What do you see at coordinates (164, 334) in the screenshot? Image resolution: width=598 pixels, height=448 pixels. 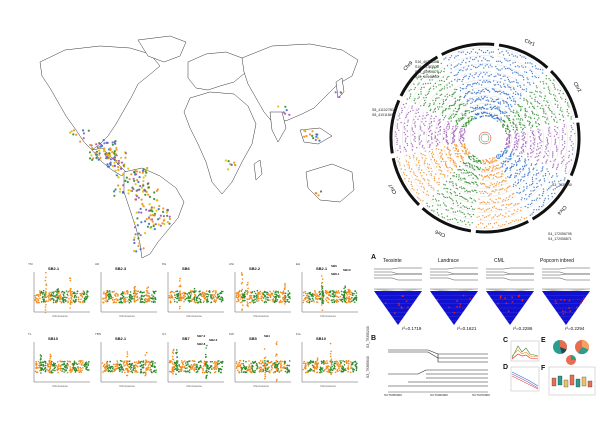 I see `manhattan-trait-label: GY` at bounding box center [164, 334].